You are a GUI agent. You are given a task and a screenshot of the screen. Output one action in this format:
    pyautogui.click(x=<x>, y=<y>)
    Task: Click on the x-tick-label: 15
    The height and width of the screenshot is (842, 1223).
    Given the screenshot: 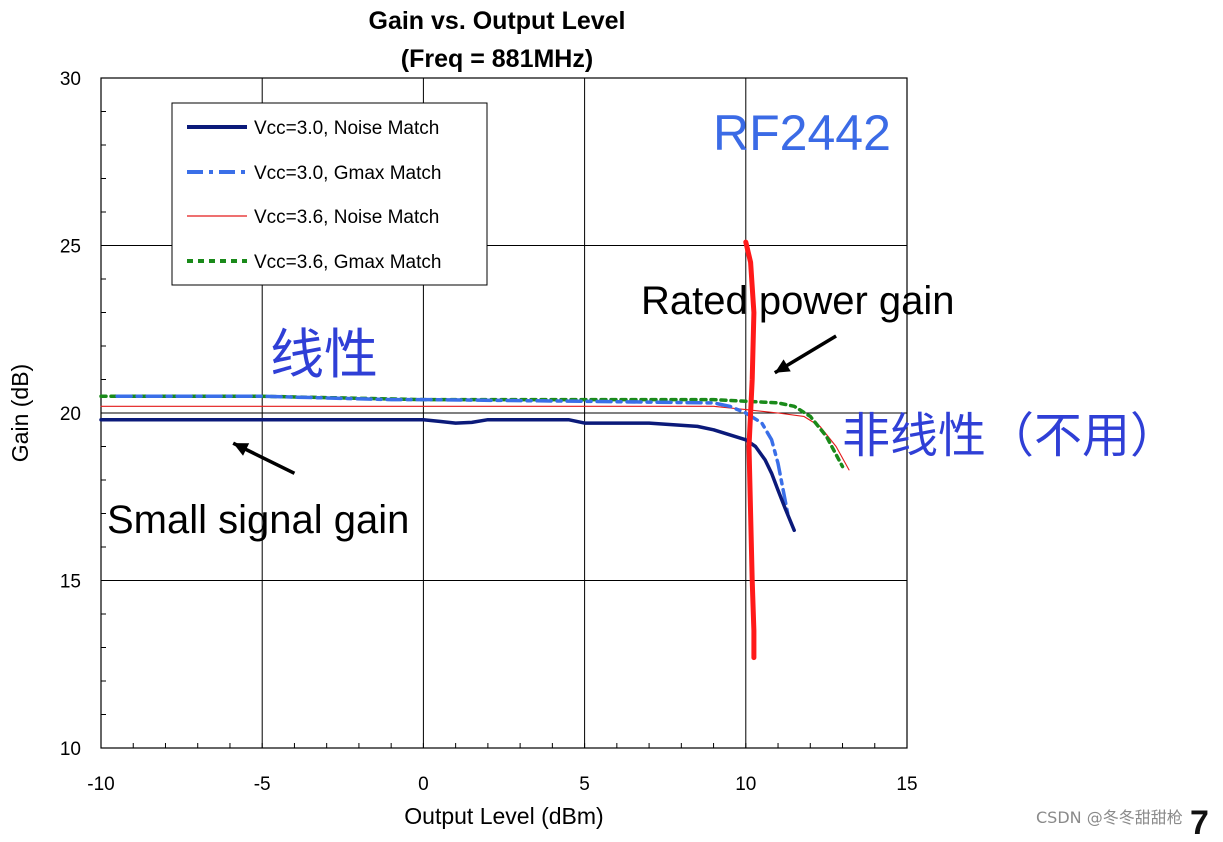 What is the action you would take?
    pyautogui.click(x=906, y=784)
    